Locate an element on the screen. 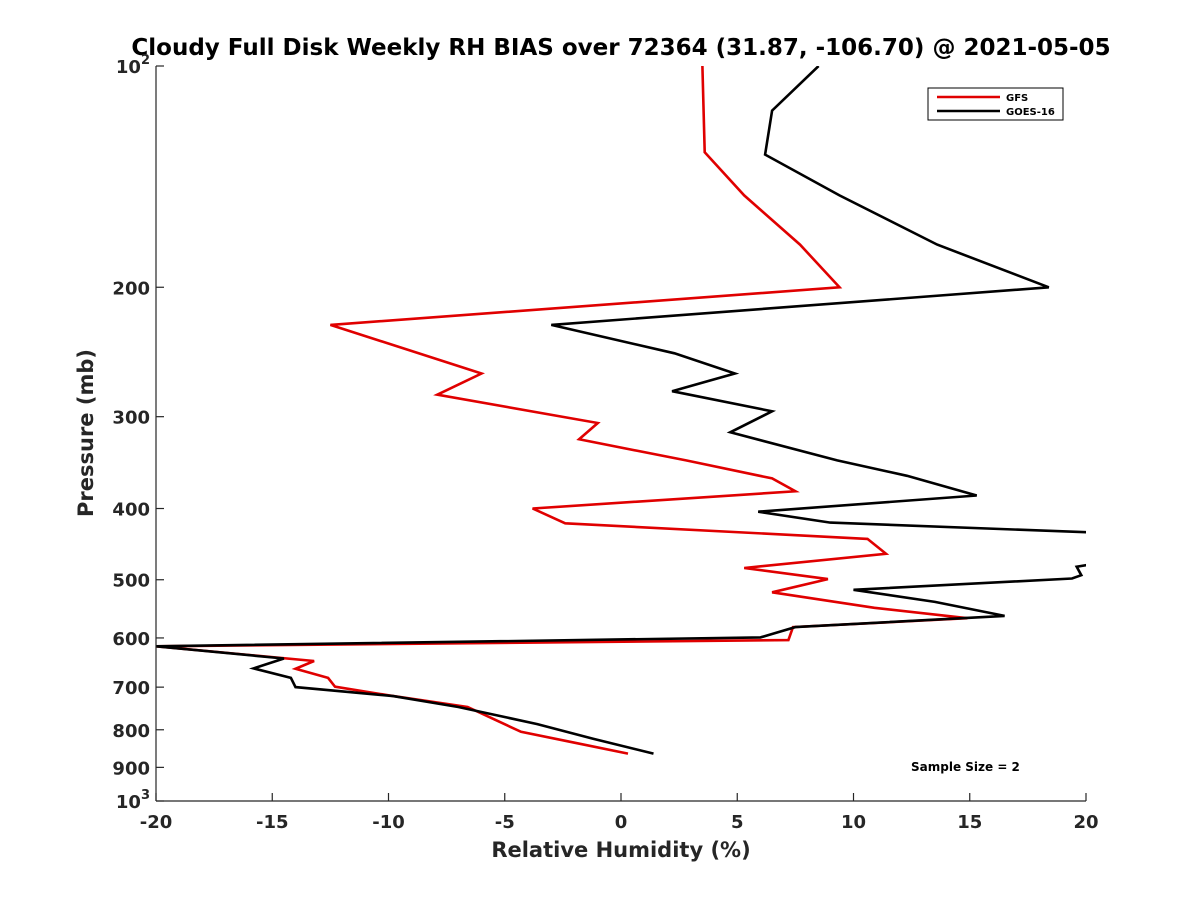  x-tick-label: 15 is located at coordinates (969, 822).